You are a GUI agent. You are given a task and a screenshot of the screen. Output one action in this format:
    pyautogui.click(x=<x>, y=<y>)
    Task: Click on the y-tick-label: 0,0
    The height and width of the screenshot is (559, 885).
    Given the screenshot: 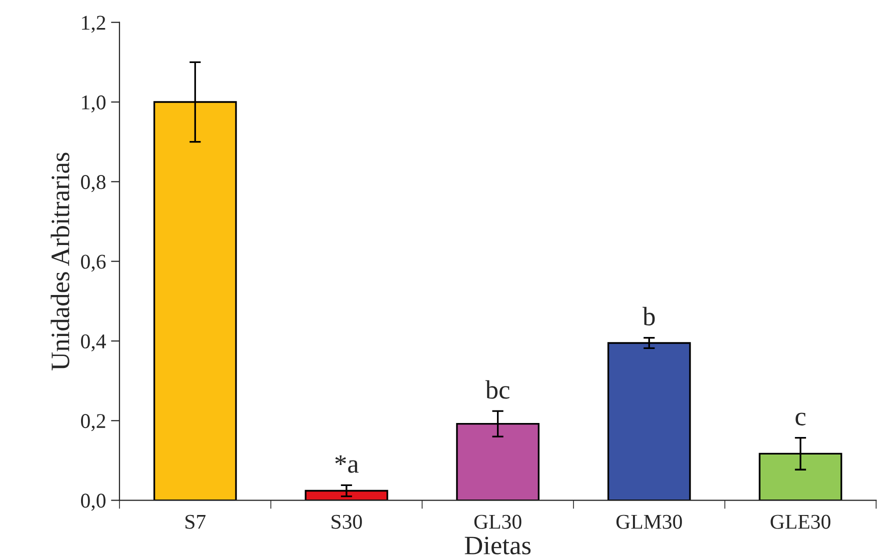 What is the action you would take?
    pyautogui.click(x=93, y=502)
    